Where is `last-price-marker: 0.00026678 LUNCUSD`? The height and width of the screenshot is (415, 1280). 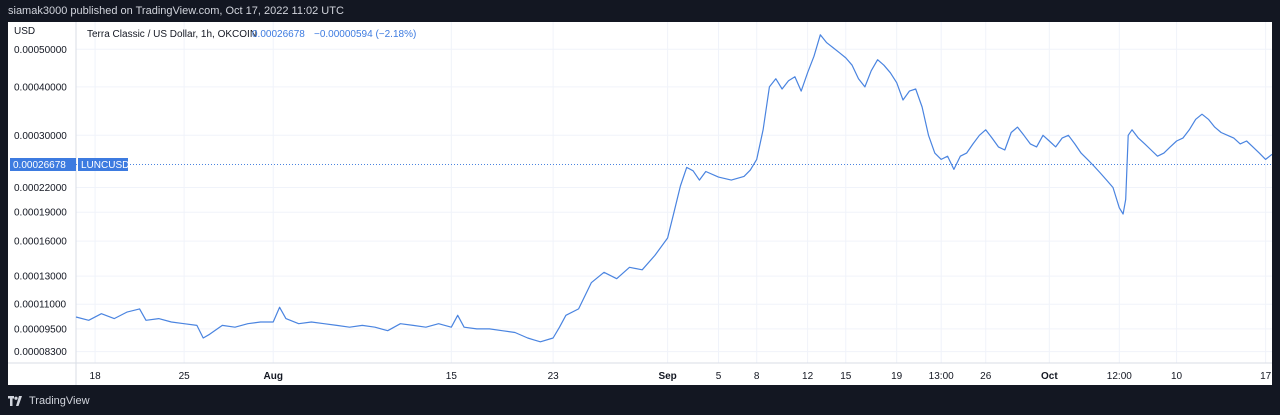
last-price-marker: 0.00026678 LUNCUSD is located at coordinates (69, 164).